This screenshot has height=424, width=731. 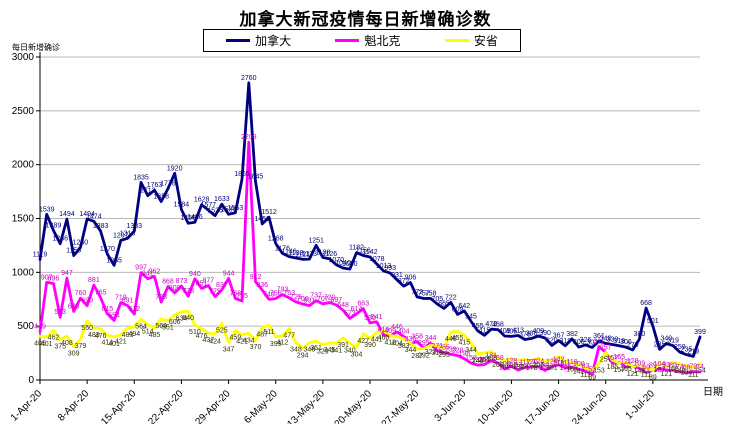 What do you see at coordinates (54, 225) in the screenshot?
I see `data-label-canada: 1389` at bounding box center [54, 225].